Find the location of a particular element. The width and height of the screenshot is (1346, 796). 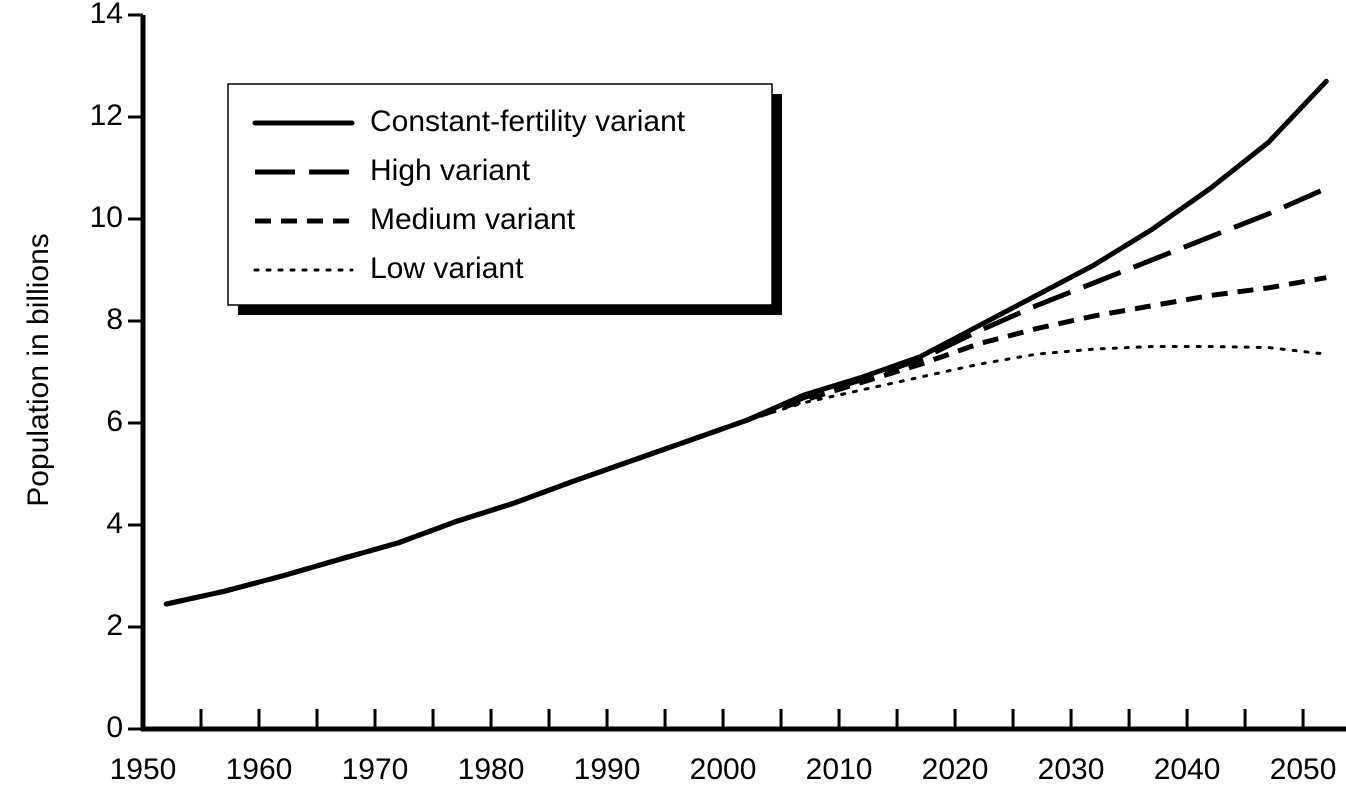

y-axis-label: Population in billions is located at coordinates (38, 370).